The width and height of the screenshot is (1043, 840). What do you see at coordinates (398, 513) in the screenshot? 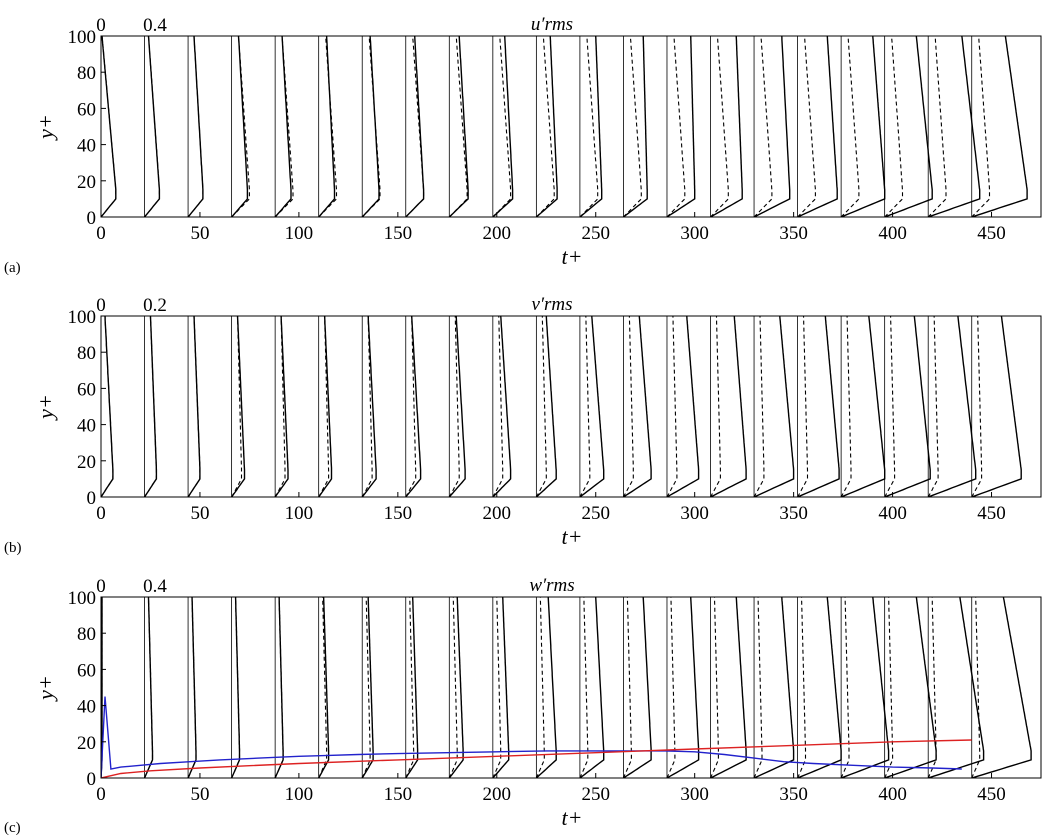
I see `x-tick-label: 150` at bounding box center [398, 513].